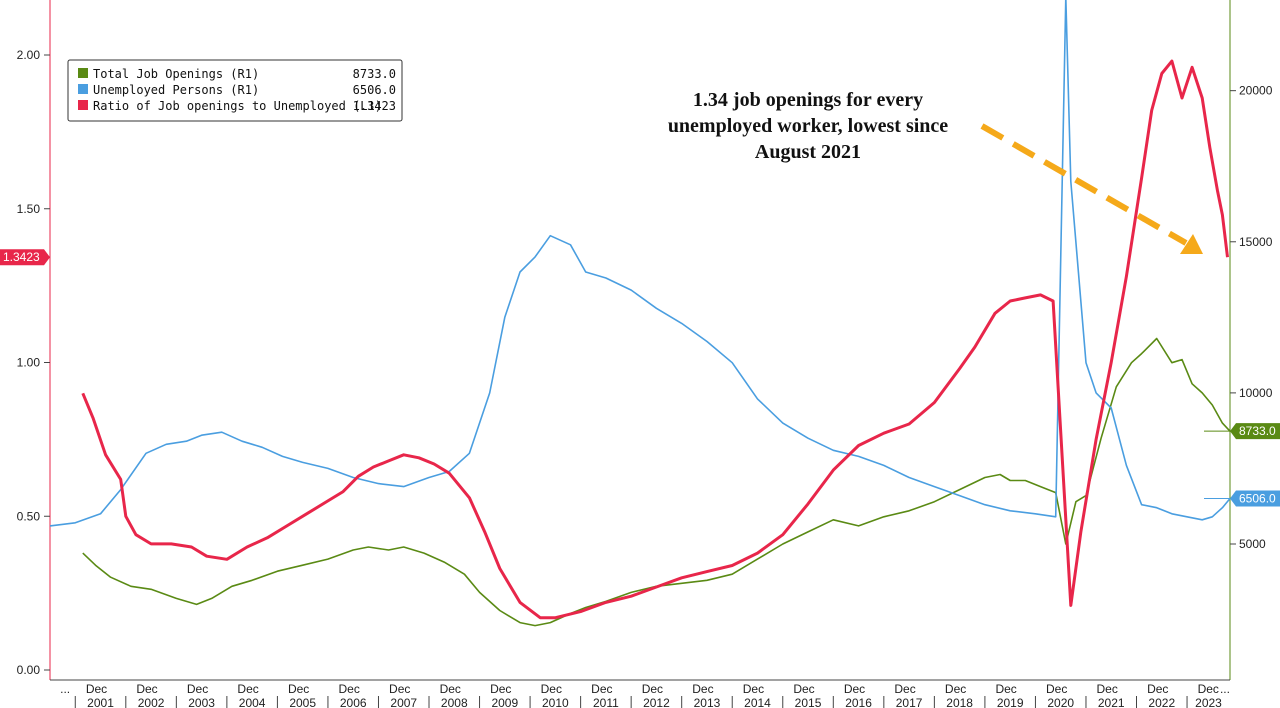  What do you see at coordinates (1060, 702) in the screenshot?
I see `x-year-label: 2020` at bounding box center [1060, 702].